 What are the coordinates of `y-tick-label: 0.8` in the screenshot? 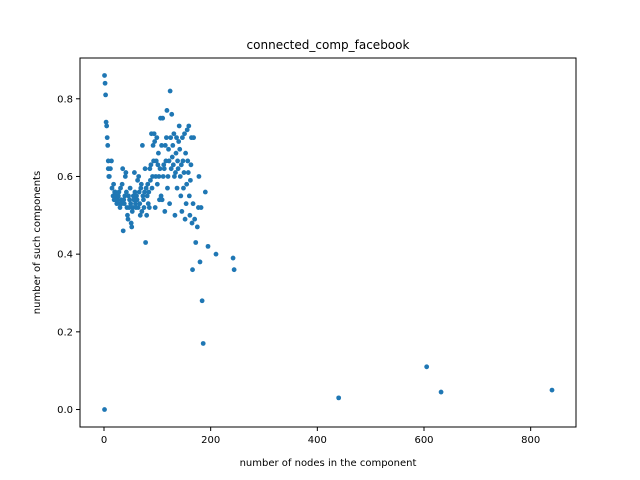 It's located at (65, 99).